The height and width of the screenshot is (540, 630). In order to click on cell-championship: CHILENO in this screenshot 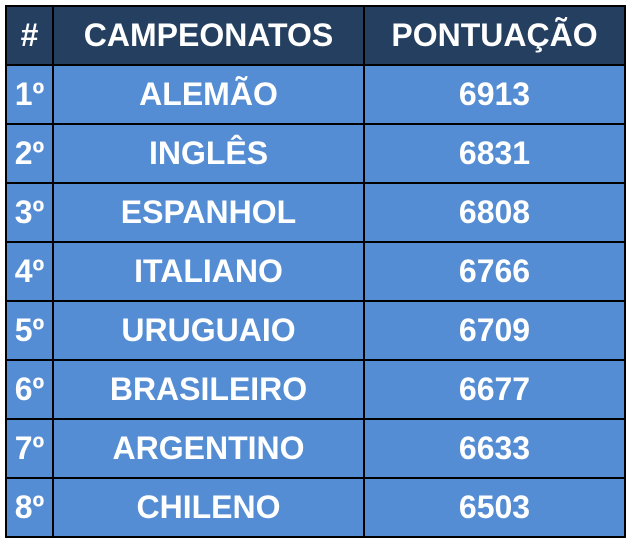, I will do `click(208, 507)`.